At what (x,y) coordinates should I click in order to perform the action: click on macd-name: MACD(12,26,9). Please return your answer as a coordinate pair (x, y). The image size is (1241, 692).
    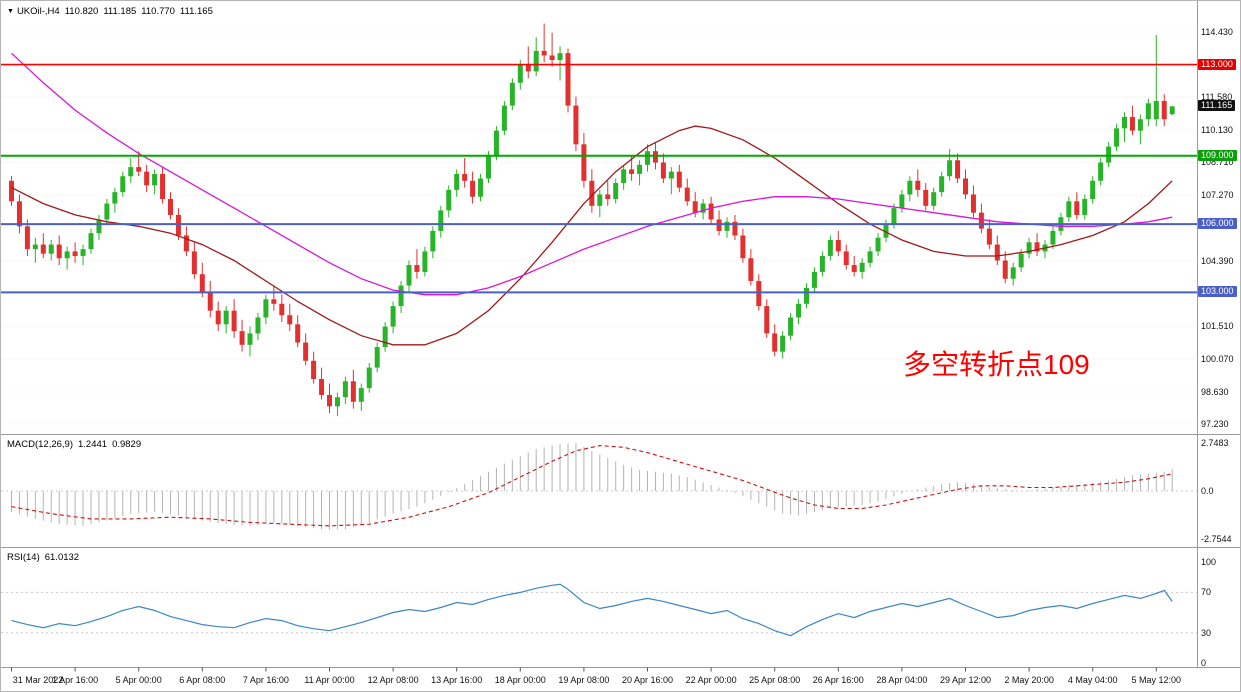
    Looking at the image, I should click on (40, 444).